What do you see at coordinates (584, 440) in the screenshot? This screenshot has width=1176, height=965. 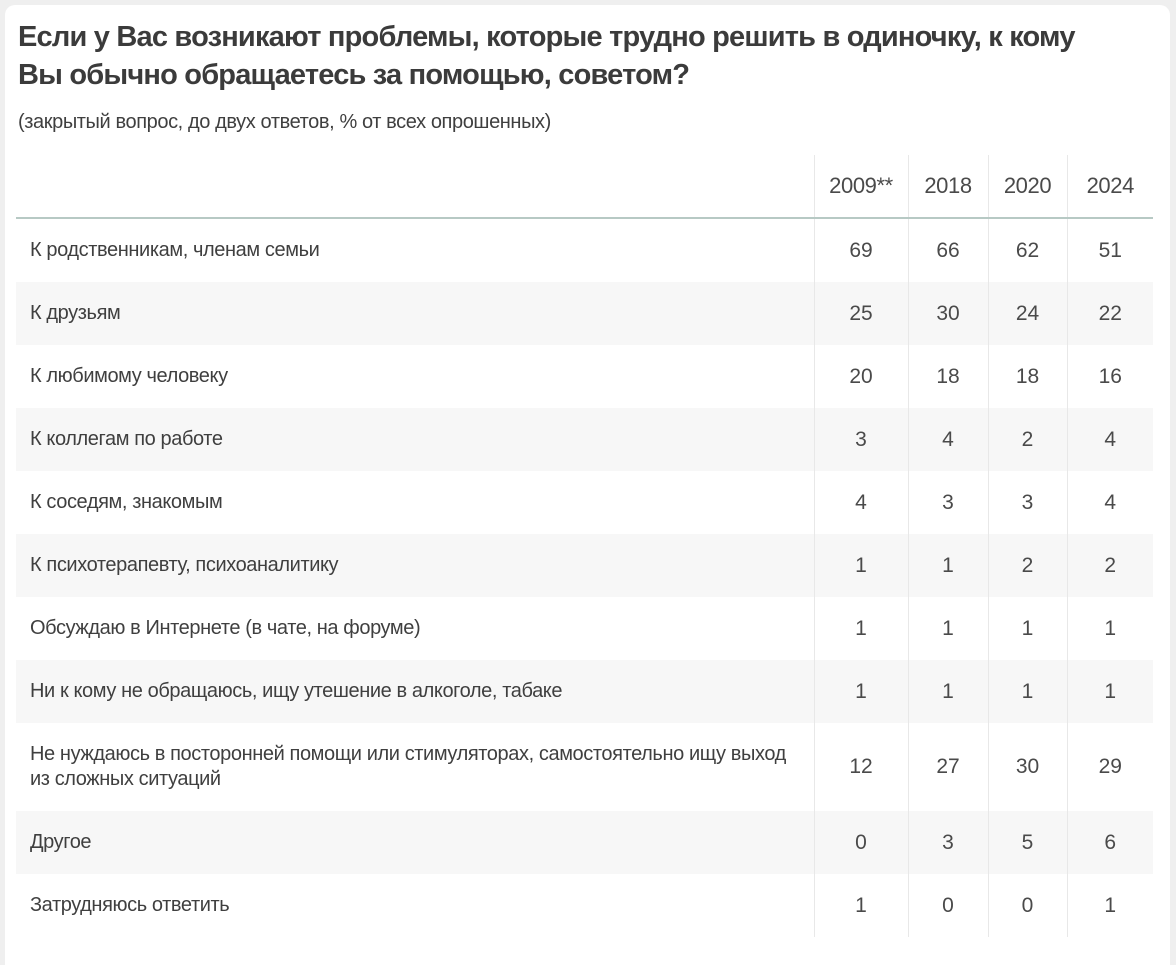 I see `table-row: К коллегам по работе 3 4 2 4` at bounding box center [584, 440].